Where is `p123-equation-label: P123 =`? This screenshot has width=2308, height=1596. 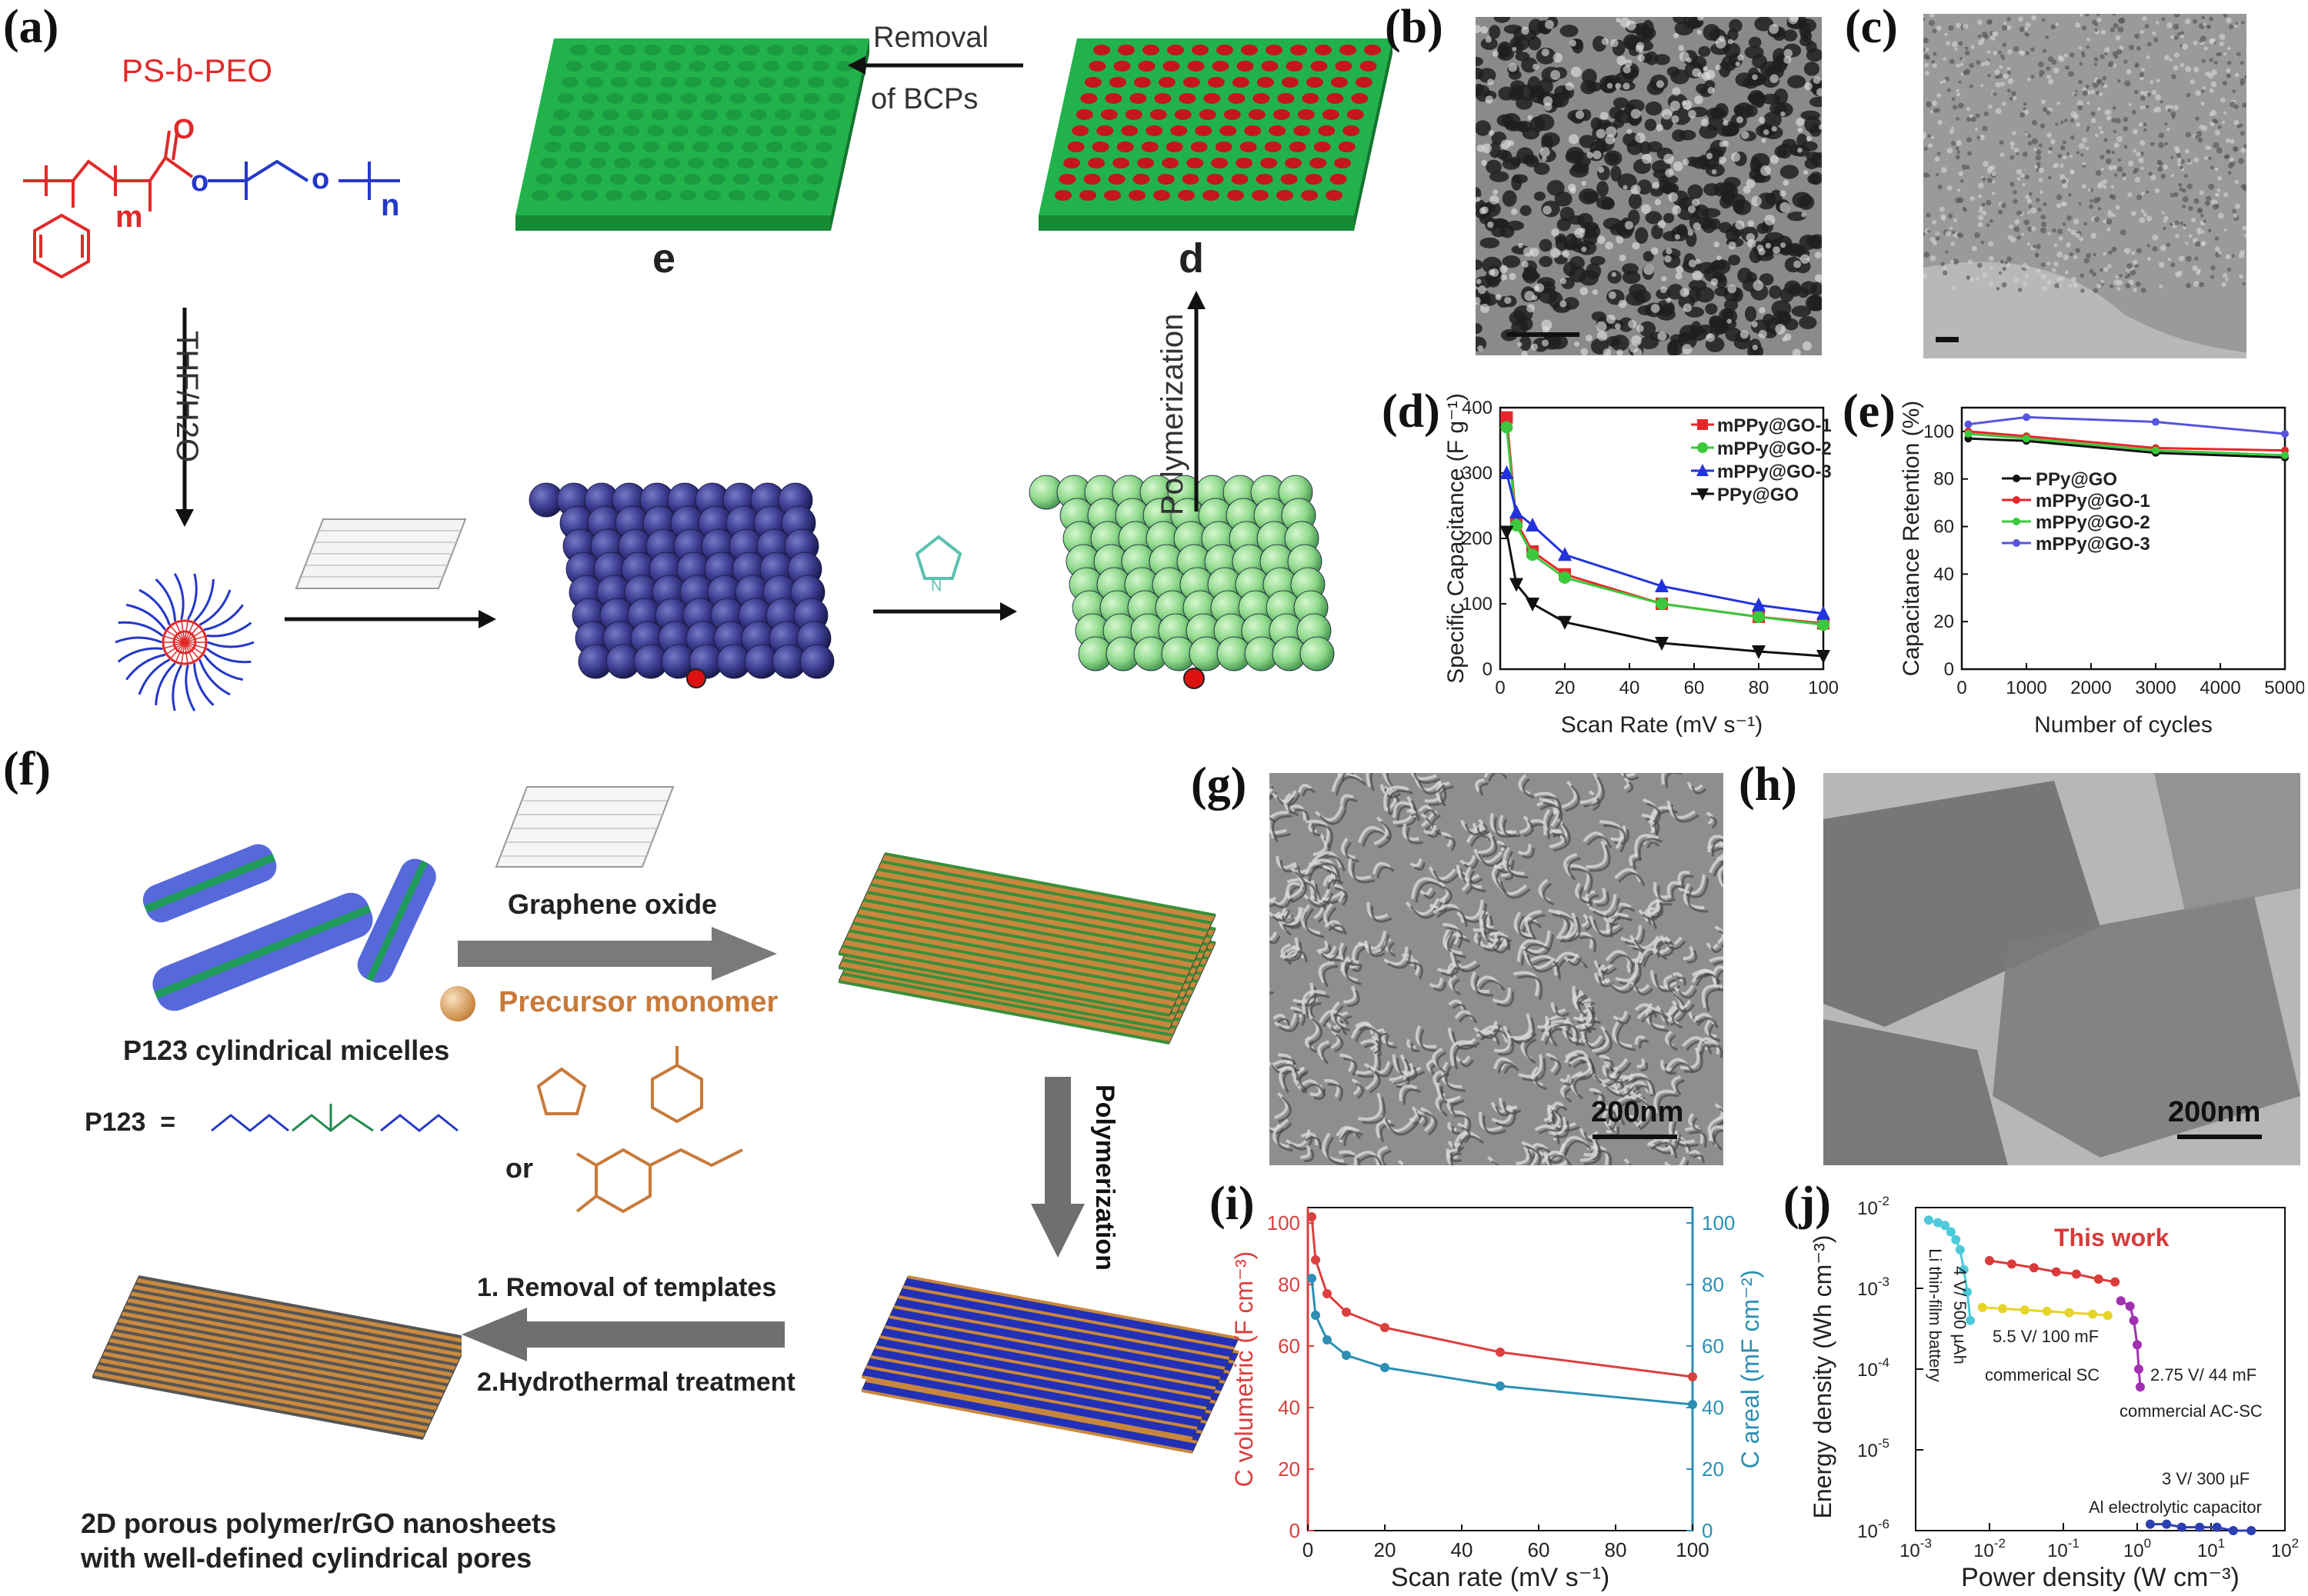
p123-equation-label: P123 = is located at coordinates (130, 1122).